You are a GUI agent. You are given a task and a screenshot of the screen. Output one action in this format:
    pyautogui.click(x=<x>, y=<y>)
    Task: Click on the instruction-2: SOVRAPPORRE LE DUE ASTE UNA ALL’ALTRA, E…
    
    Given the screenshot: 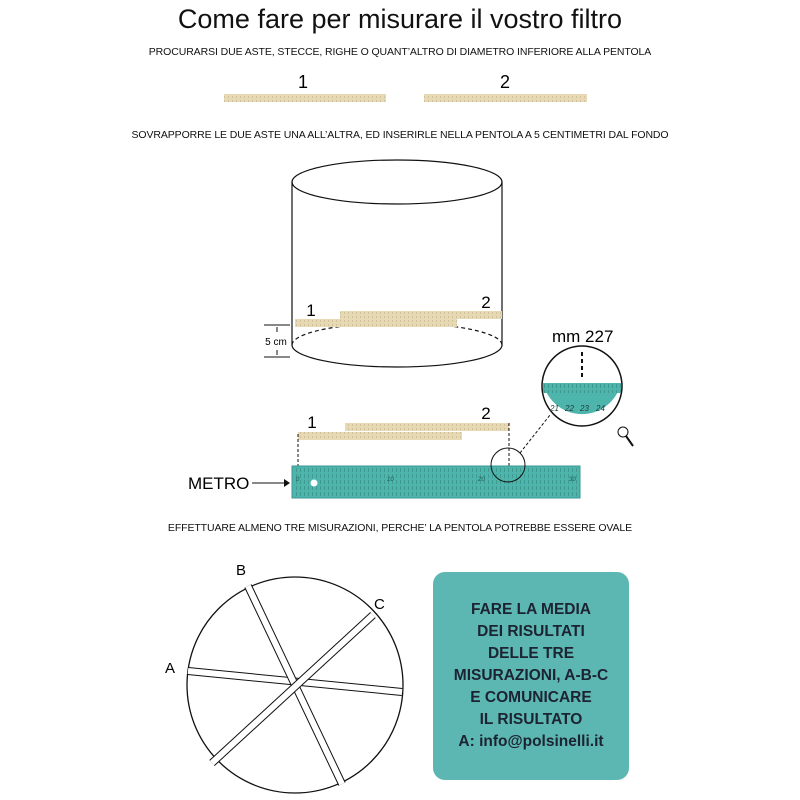 What is the action you would take?
    pyautogui.click(x=400, y=135)
    